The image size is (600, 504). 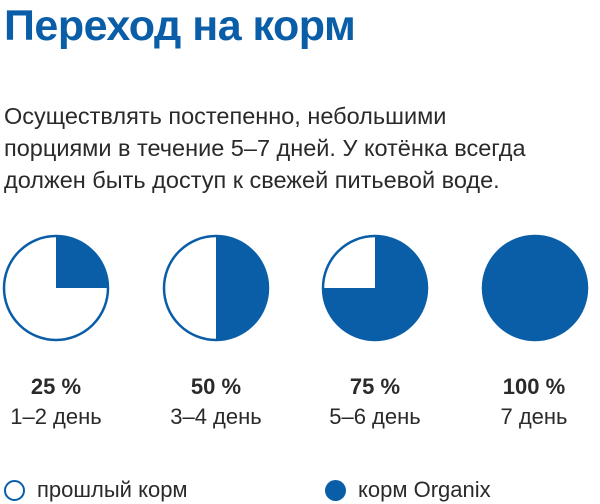 What do you see at coordinates (335, 490) in the screenshot?
I see `legend-swatch-filled` at bounding box center [335, 490].